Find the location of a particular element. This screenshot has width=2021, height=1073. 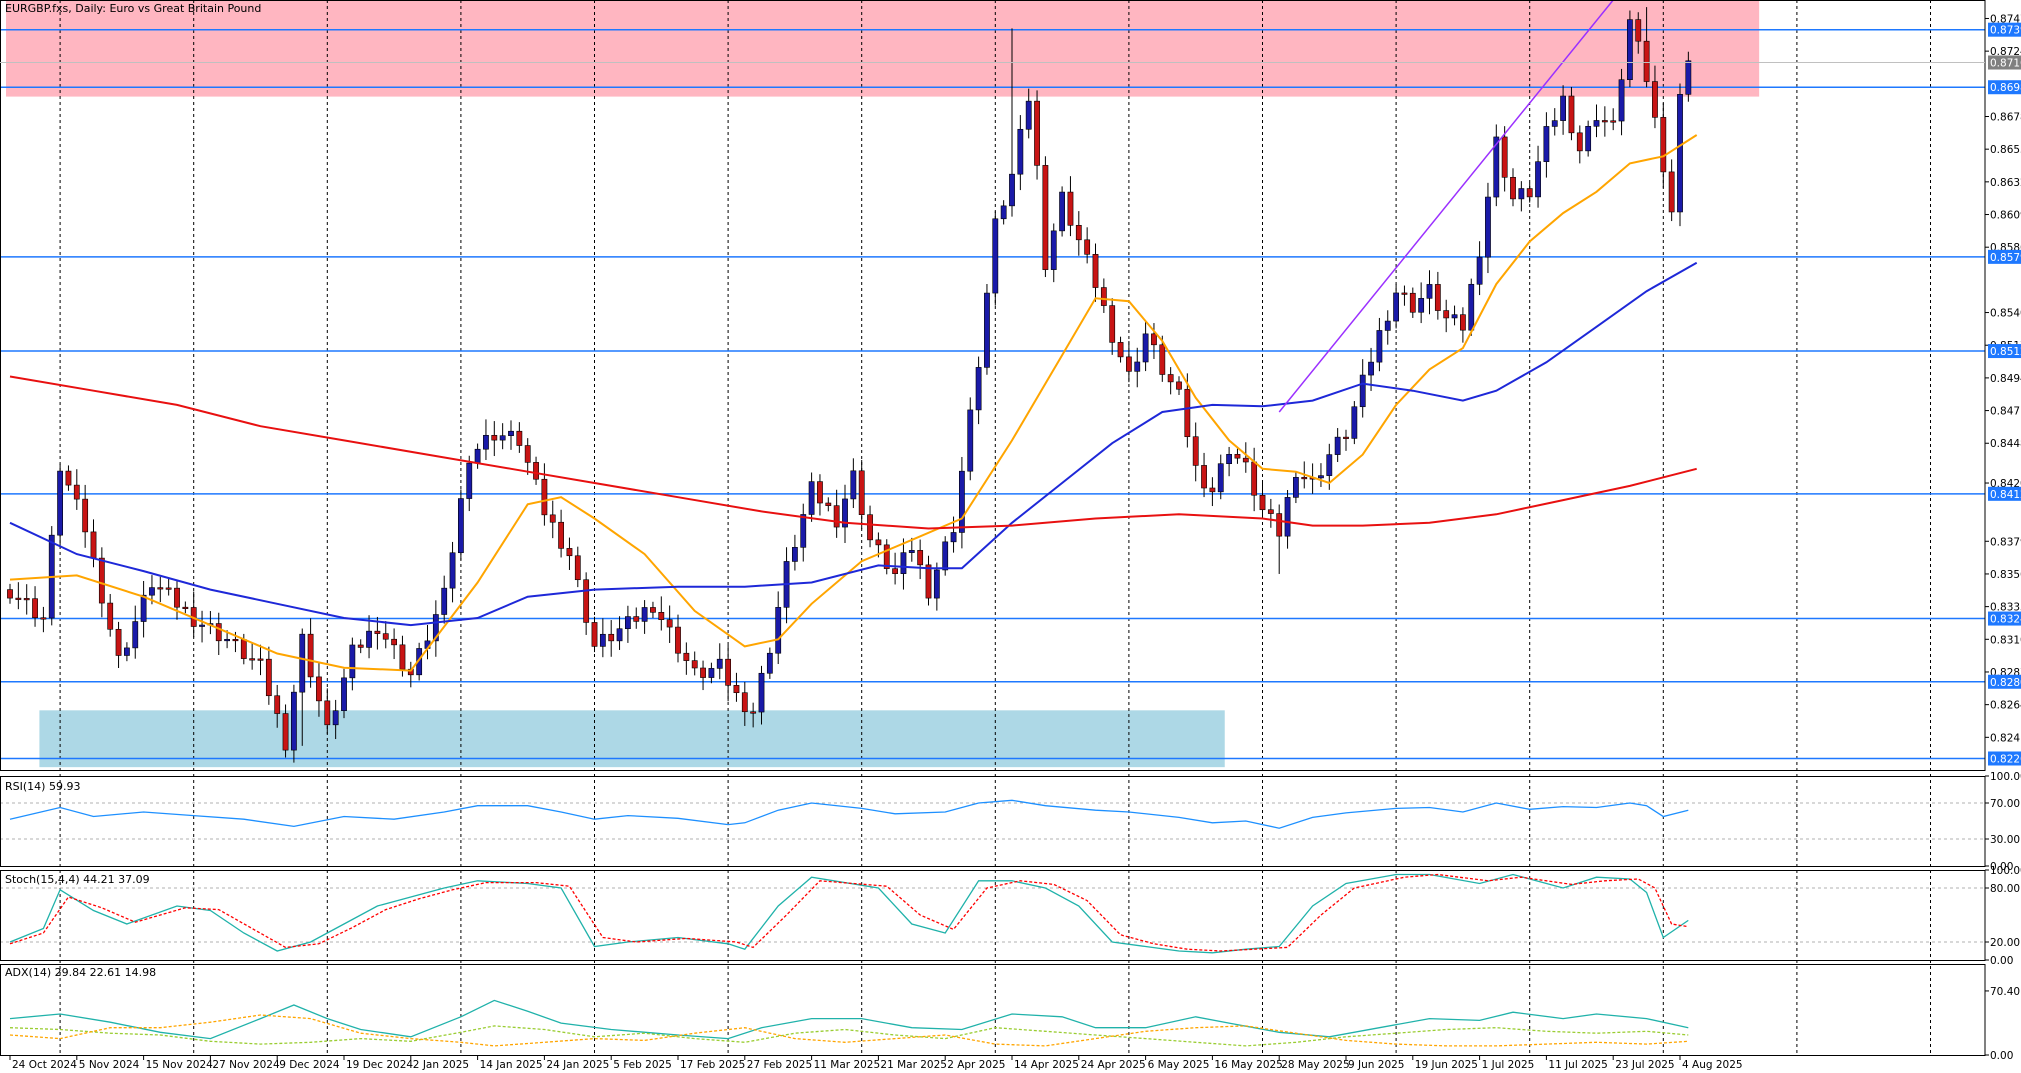

time-tick-label: 5 Feb 2025 is located at coordinates (642, 1065).